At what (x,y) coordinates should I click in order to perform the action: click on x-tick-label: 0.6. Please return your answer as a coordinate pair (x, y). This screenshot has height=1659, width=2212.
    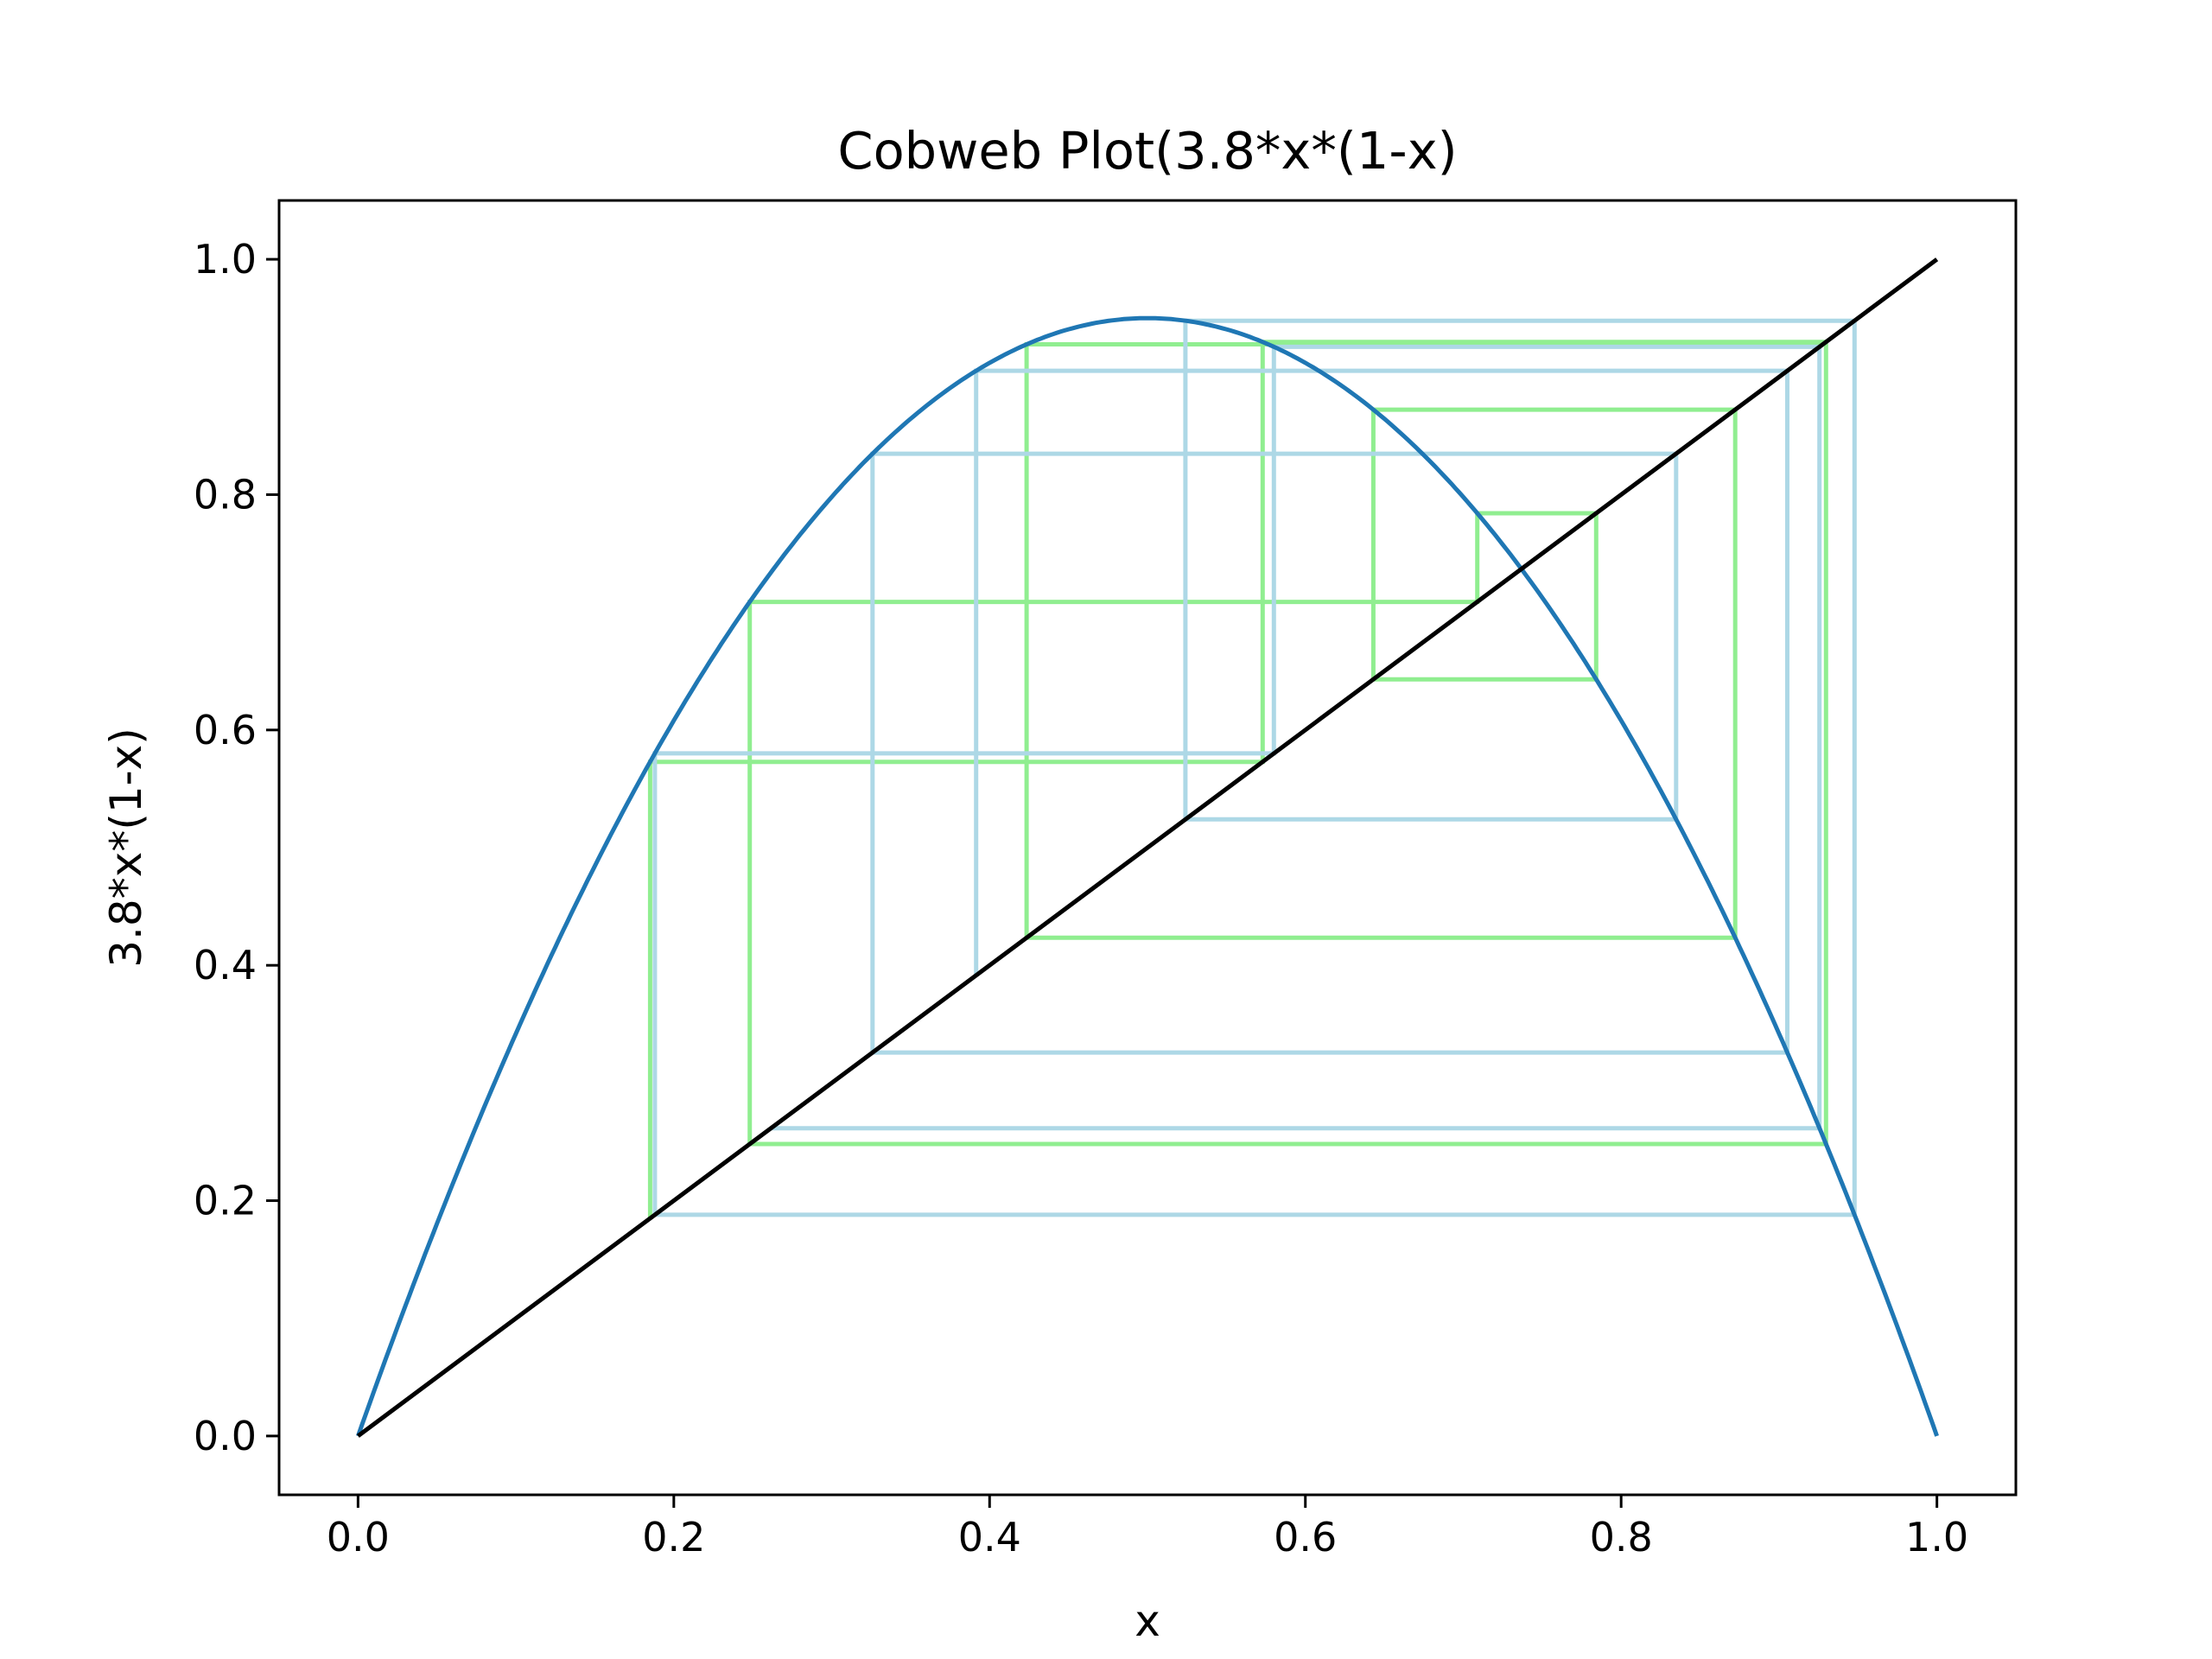
    Looking at the image, I should click on (1305, 1537).